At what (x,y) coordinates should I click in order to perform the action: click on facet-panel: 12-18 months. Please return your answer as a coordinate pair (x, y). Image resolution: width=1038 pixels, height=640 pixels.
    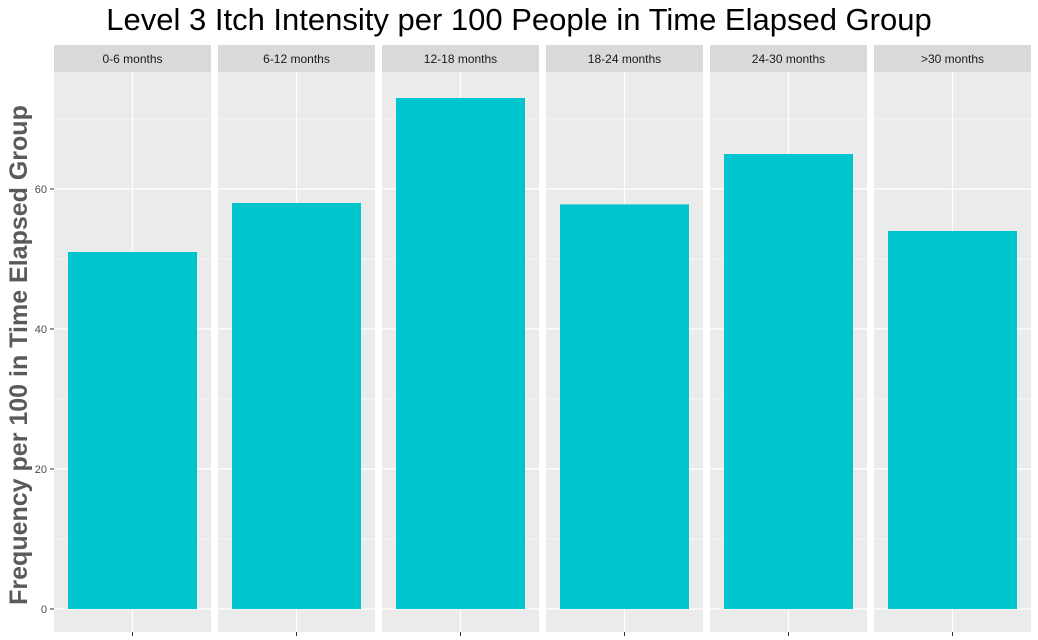
    Looking at the image, I should click on (460, 340).